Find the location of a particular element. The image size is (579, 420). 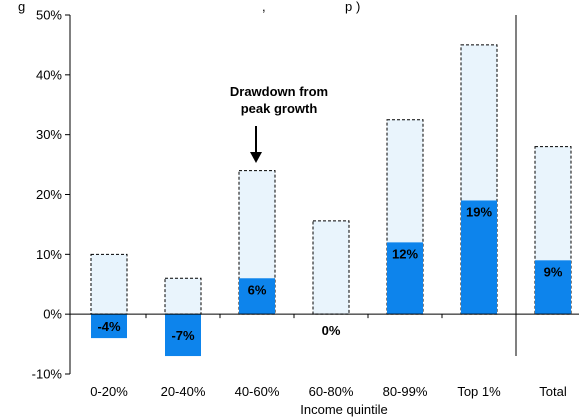

y-tick-label-2: 10% is located at coordinates (49, 254).